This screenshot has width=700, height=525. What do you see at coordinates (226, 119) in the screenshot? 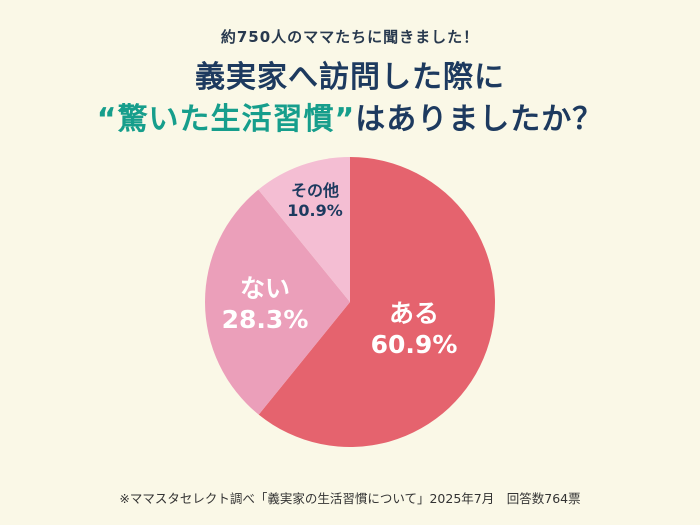
I see `title-highlight: “驚いた生活習慣”` at bounding box center [226, 119].